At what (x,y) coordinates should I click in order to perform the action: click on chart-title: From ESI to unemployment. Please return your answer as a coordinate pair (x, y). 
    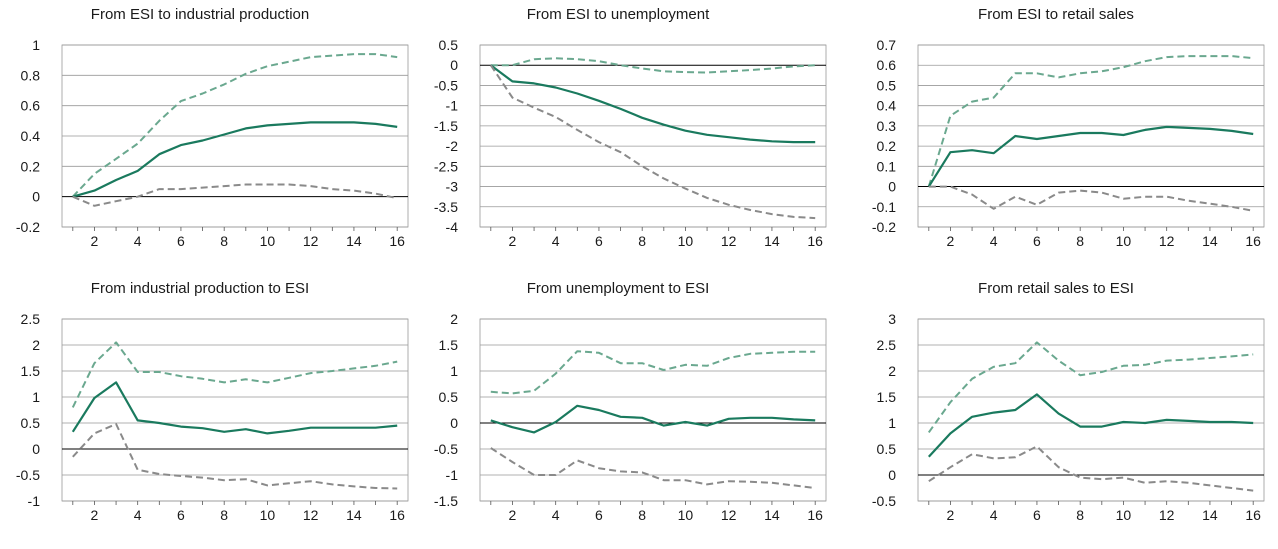
    Looking at the image, I should click on (618, 14).